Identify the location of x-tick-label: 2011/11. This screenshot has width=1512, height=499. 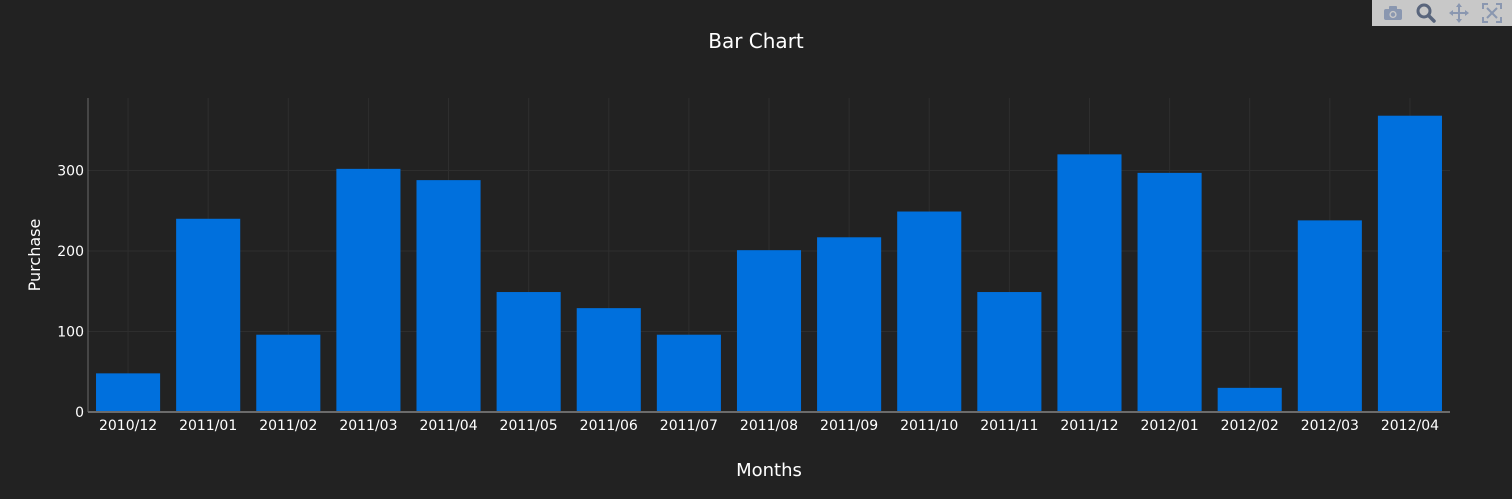
(1009, 426).